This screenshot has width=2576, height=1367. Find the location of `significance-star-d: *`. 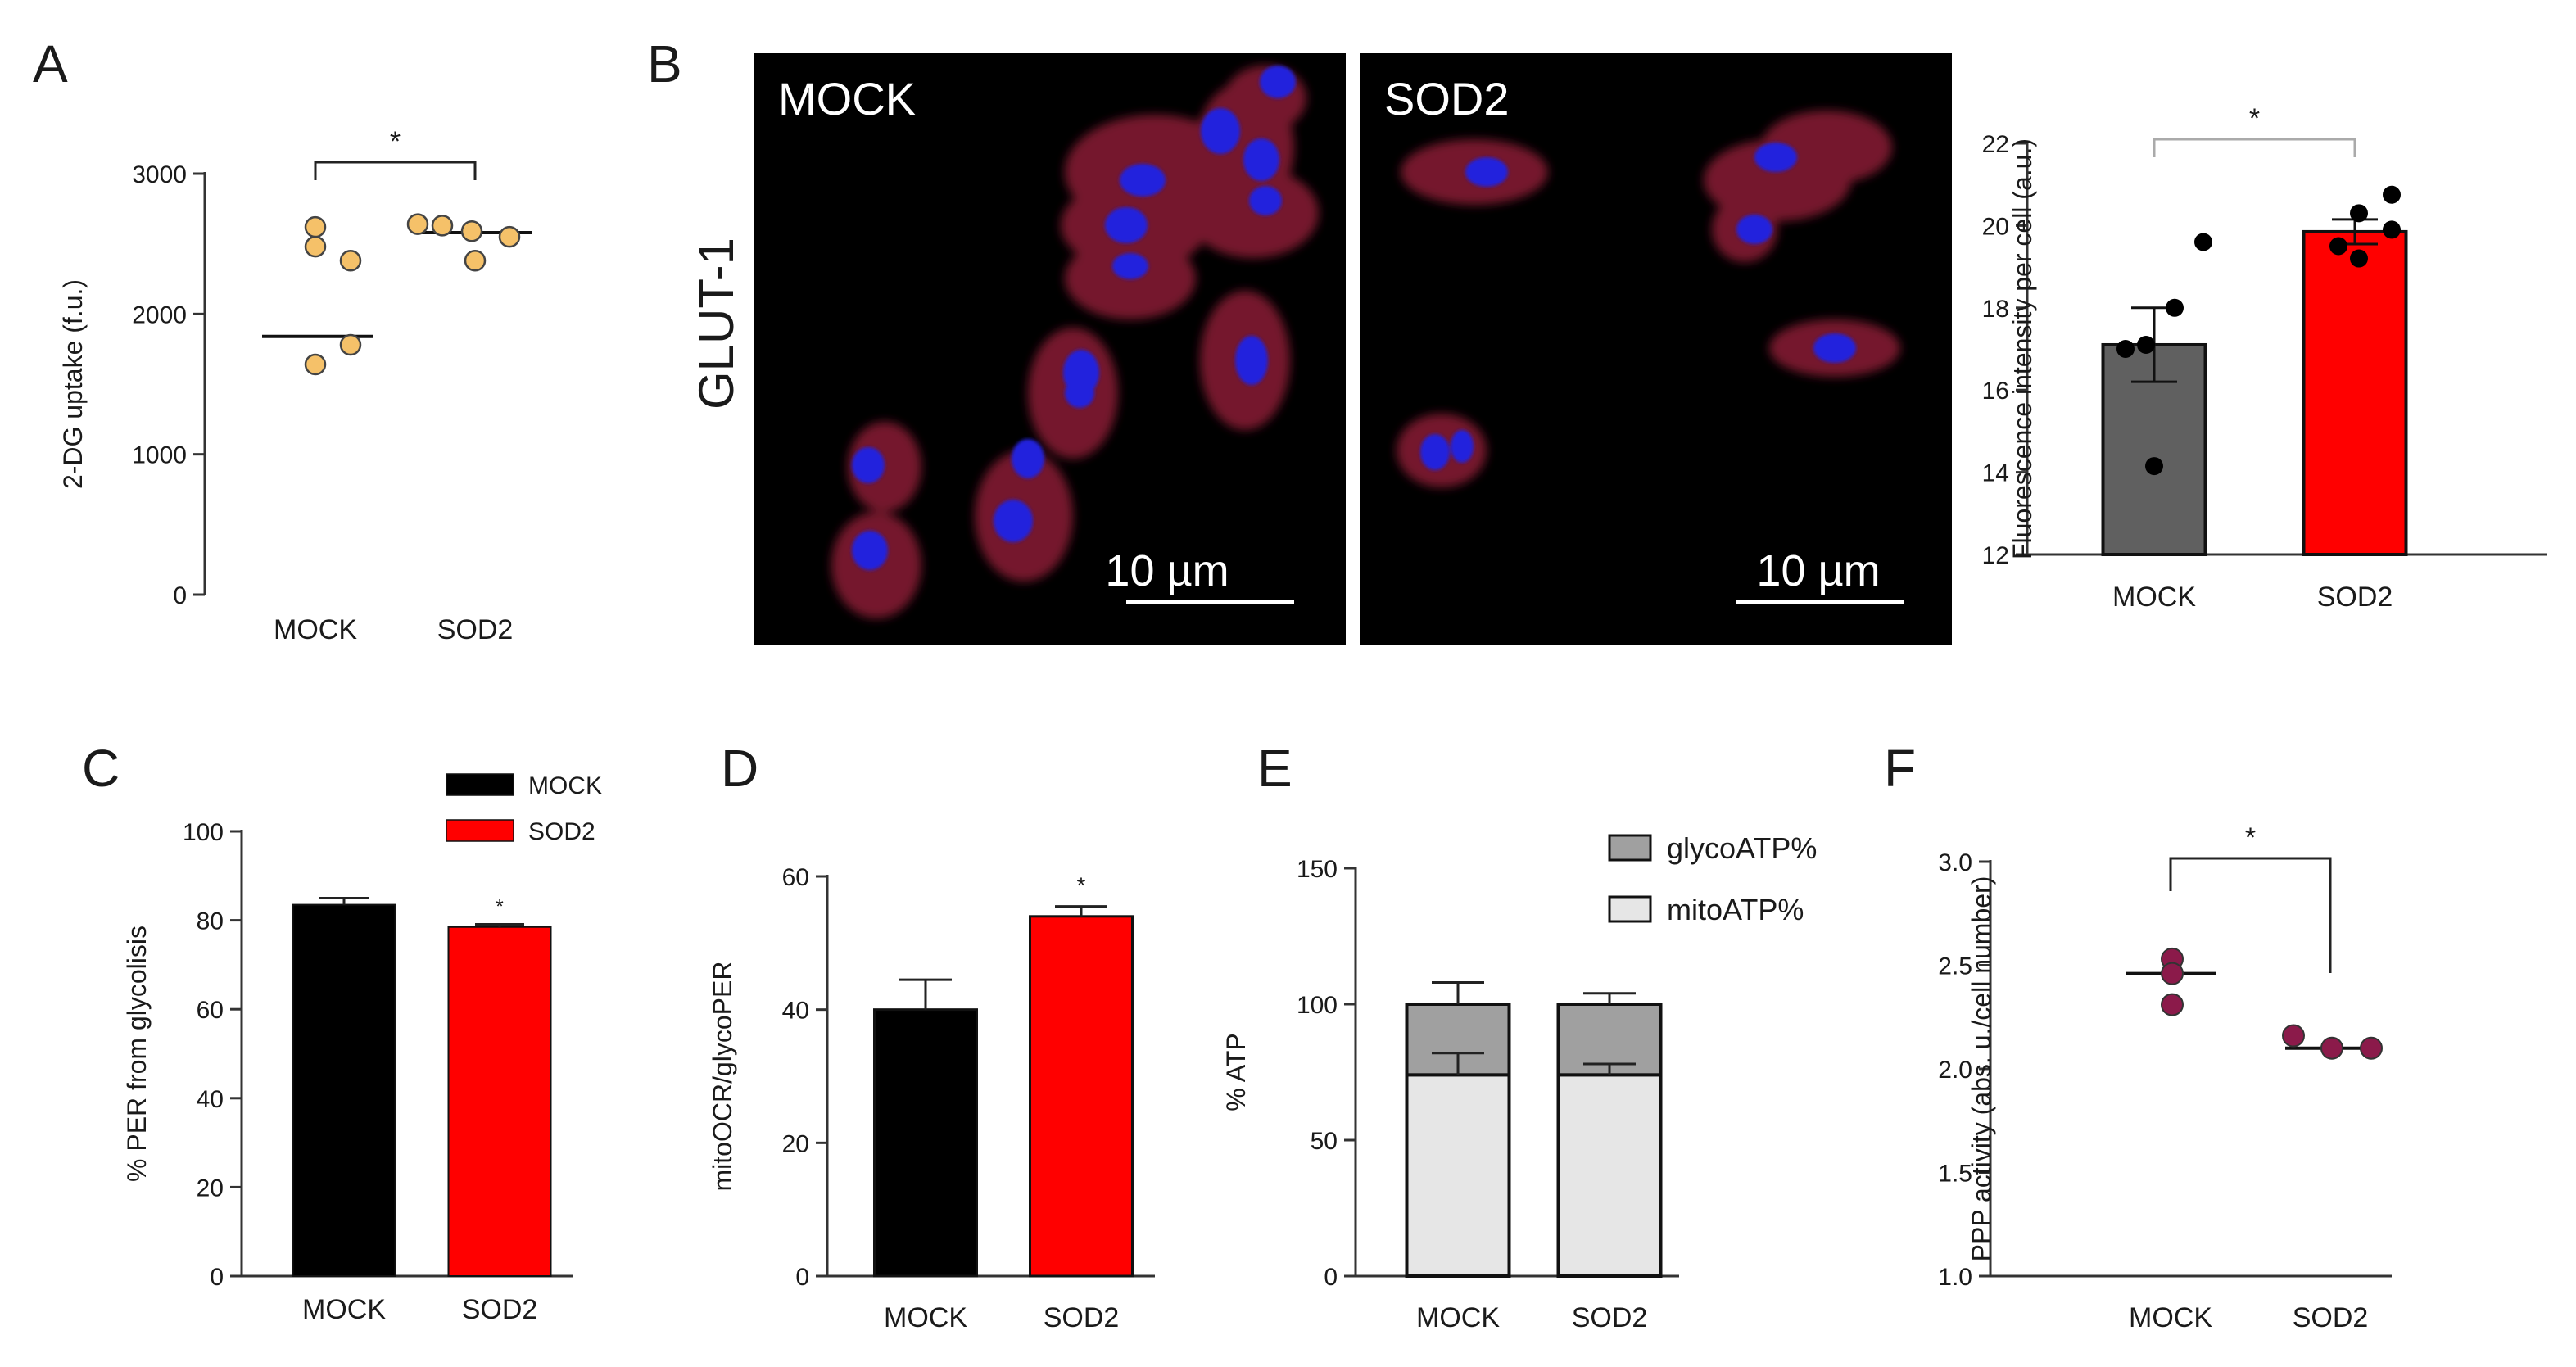

significance-star-d: * is located at coordinates (1081, 886).